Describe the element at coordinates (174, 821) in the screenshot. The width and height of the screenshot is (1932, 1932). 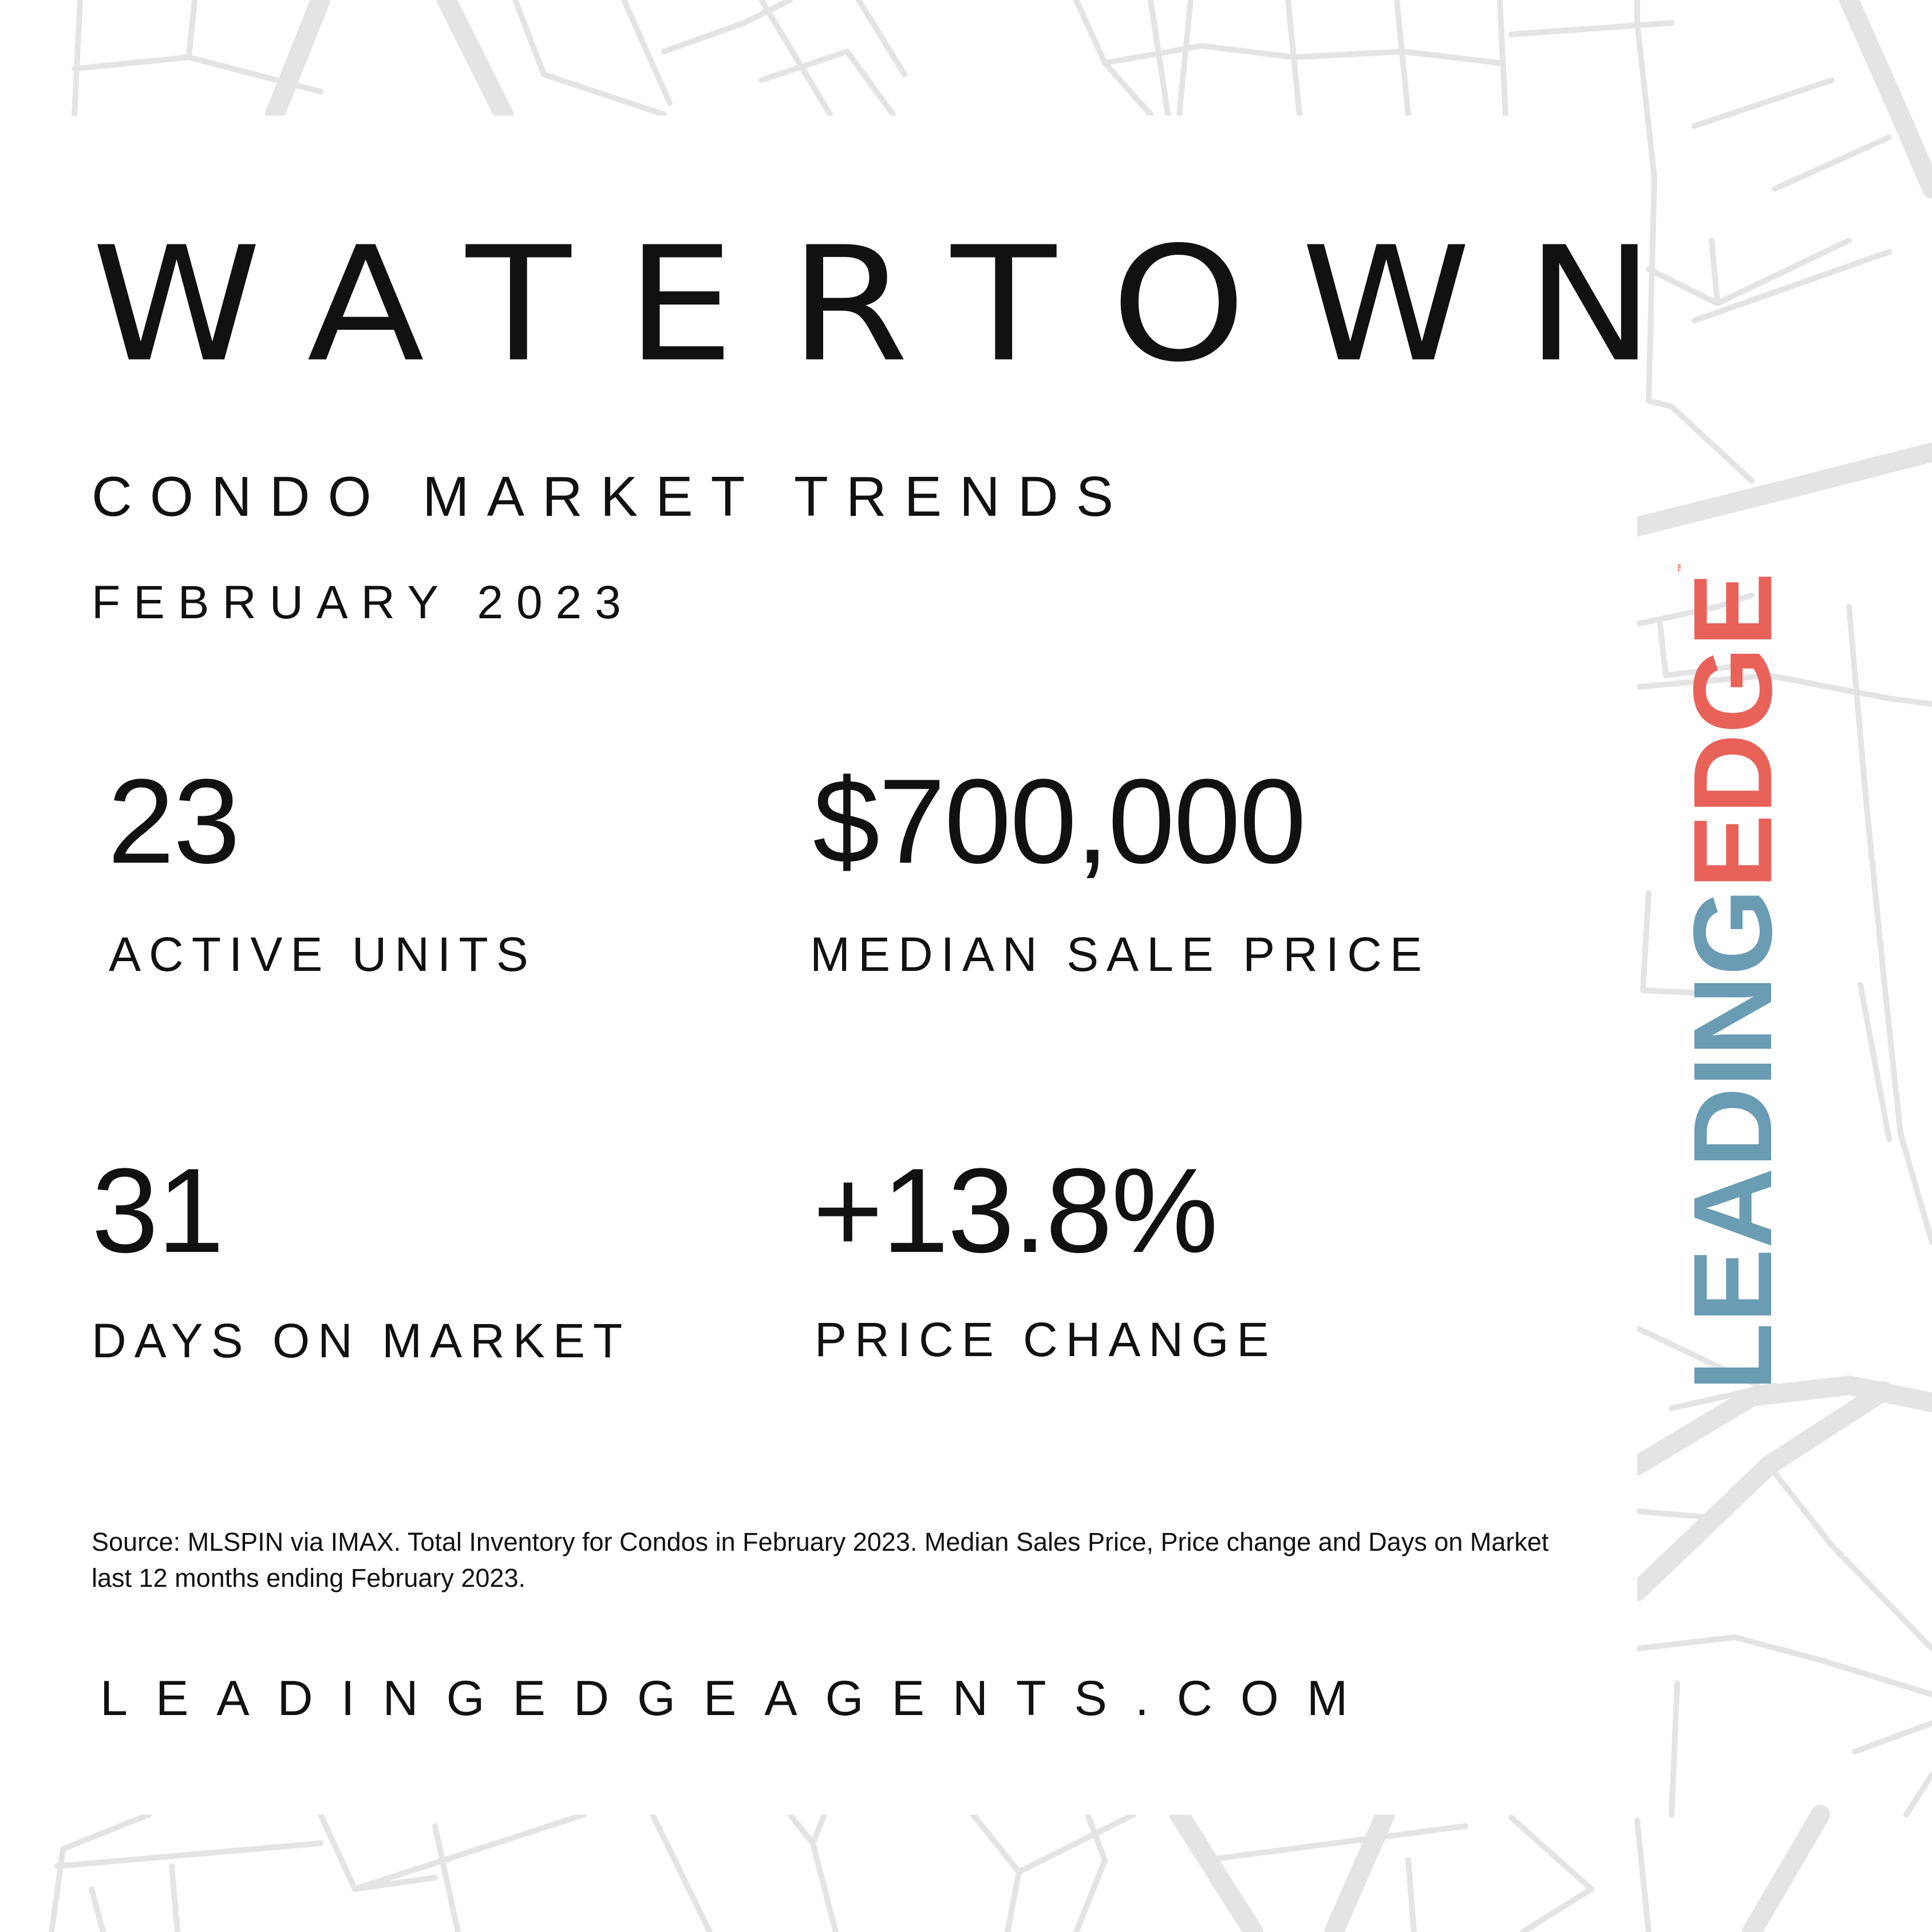
I see `active-units-value: 23` at that location.